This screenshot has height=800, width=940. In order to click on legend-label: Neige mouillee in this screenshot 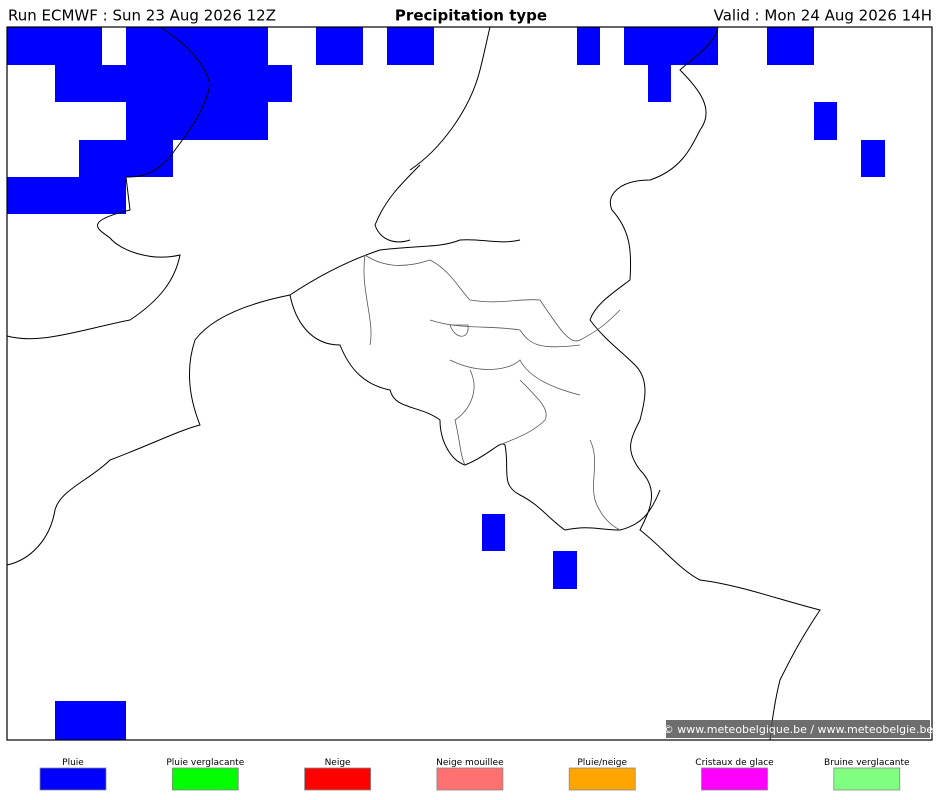, I will do `click(470, 763)`.